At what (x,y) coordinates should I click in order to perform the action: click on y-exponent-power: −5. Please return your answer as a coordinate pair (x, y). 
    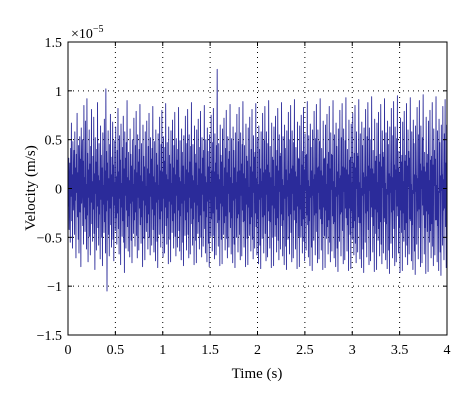
    Looking at the image, I should click on (98, 29).